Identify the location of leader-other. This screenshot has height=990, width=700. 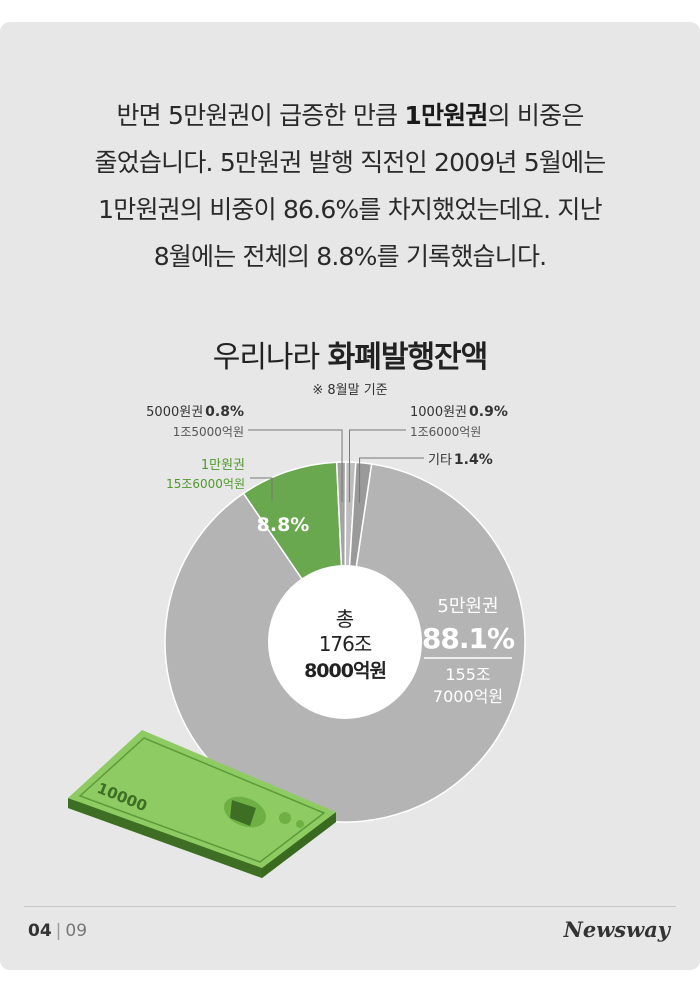
(391, 480).